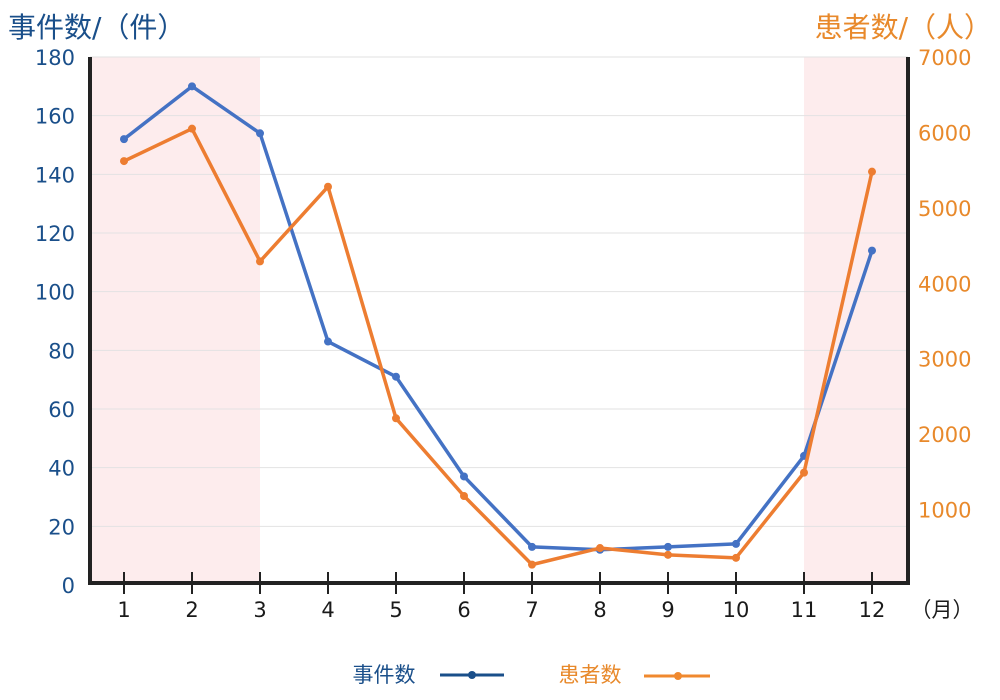 Image resolution: width=1000 pixels, height=700 pixels. I want to click on x-tick-label-5: 5, so click(395, 610).